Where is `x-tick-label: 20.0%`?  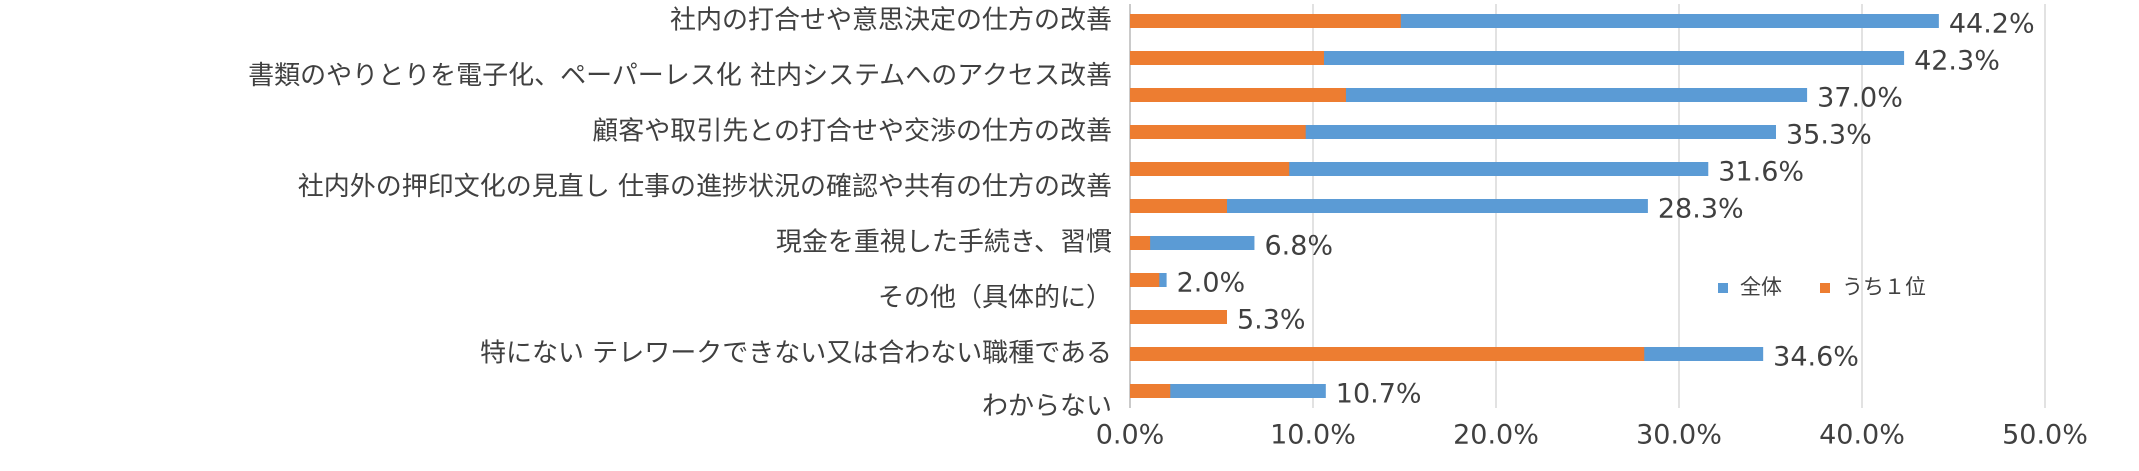 x-tick-label: 20.0% is located at coordinates (1496, 435).